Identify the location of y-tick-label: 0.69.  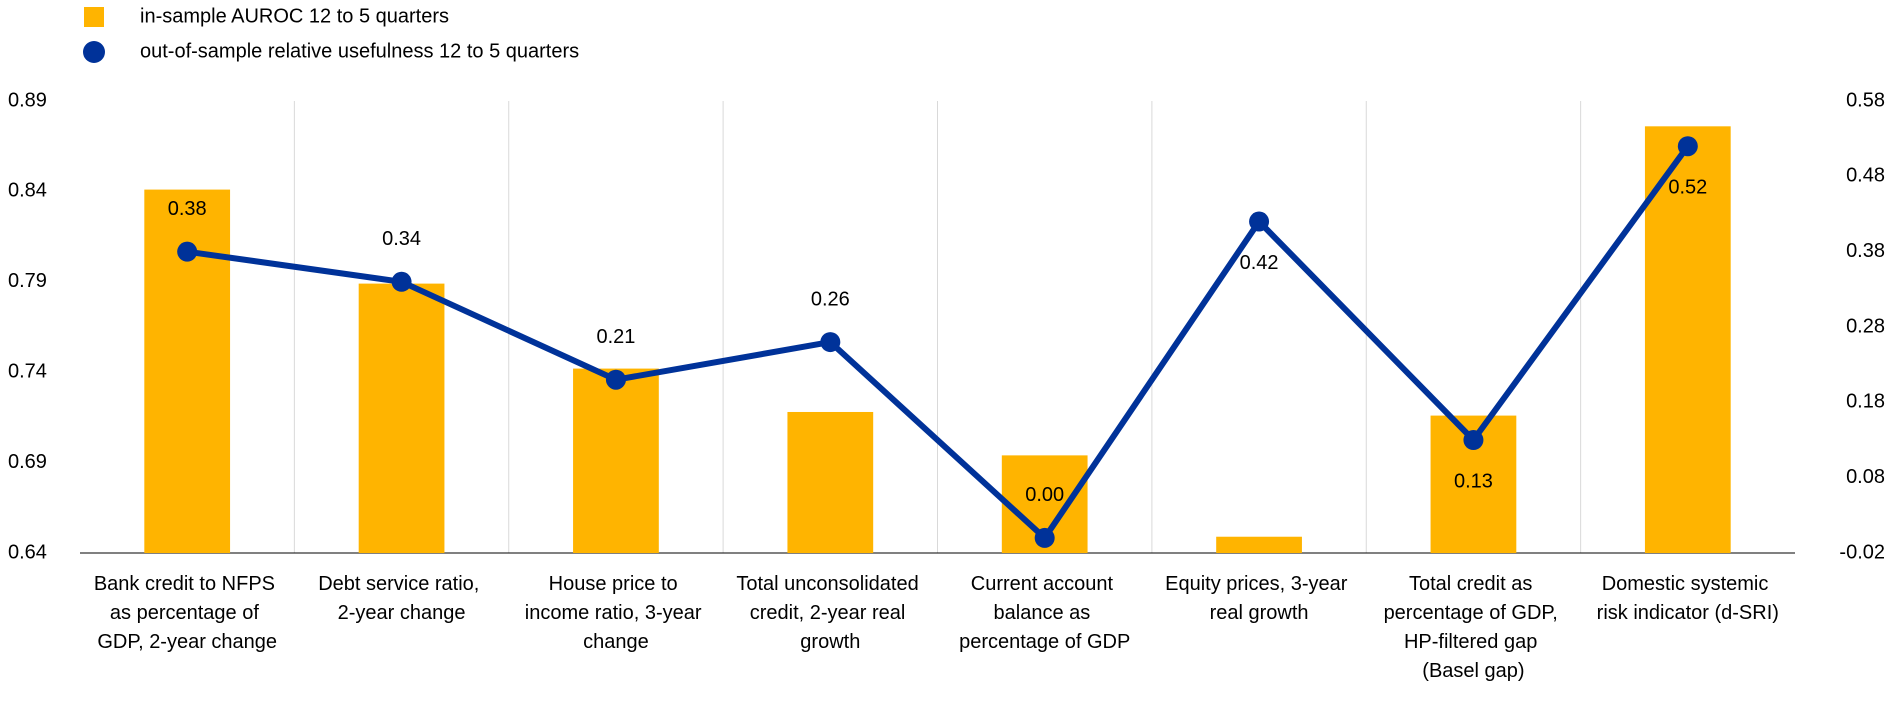
(27, 462).